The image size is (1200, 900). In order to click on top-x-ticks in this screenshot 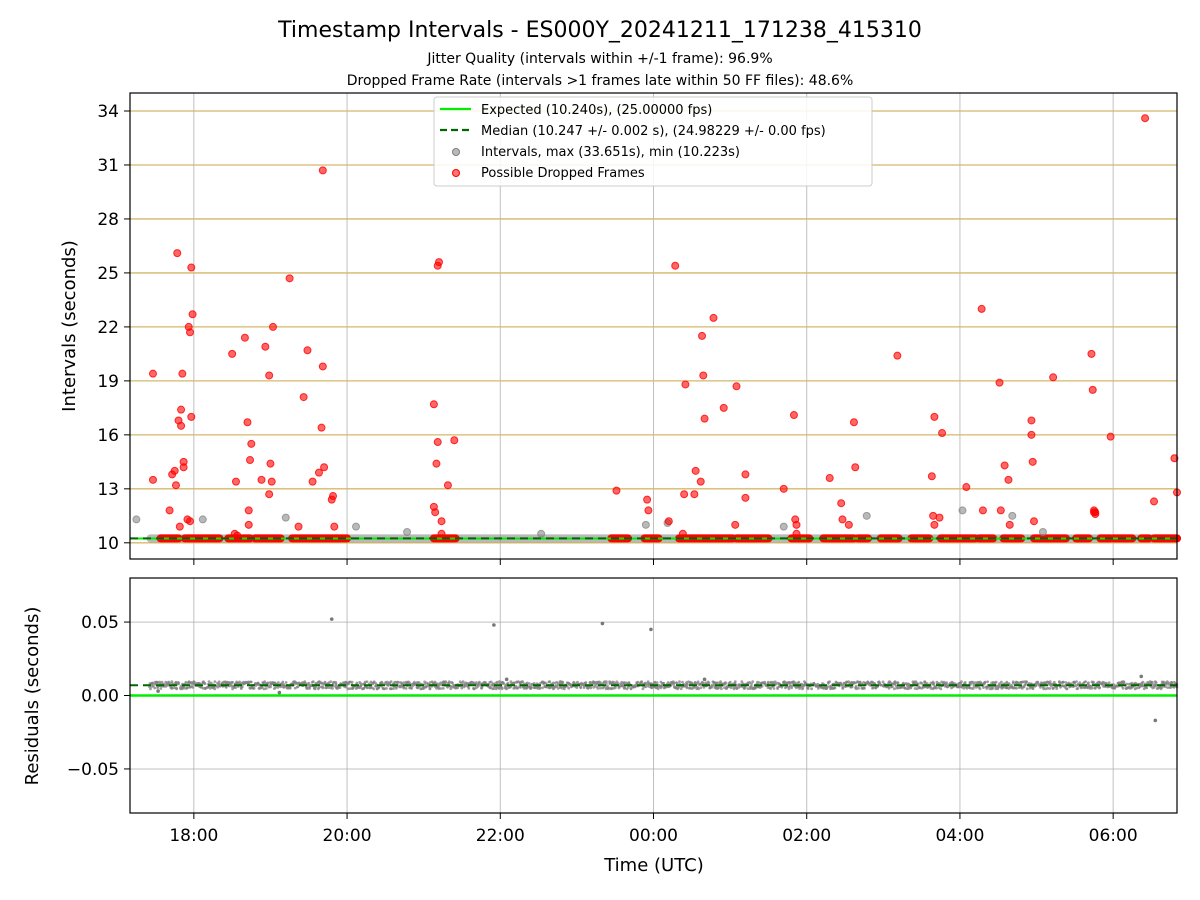, I will do `click(653, 562)`.